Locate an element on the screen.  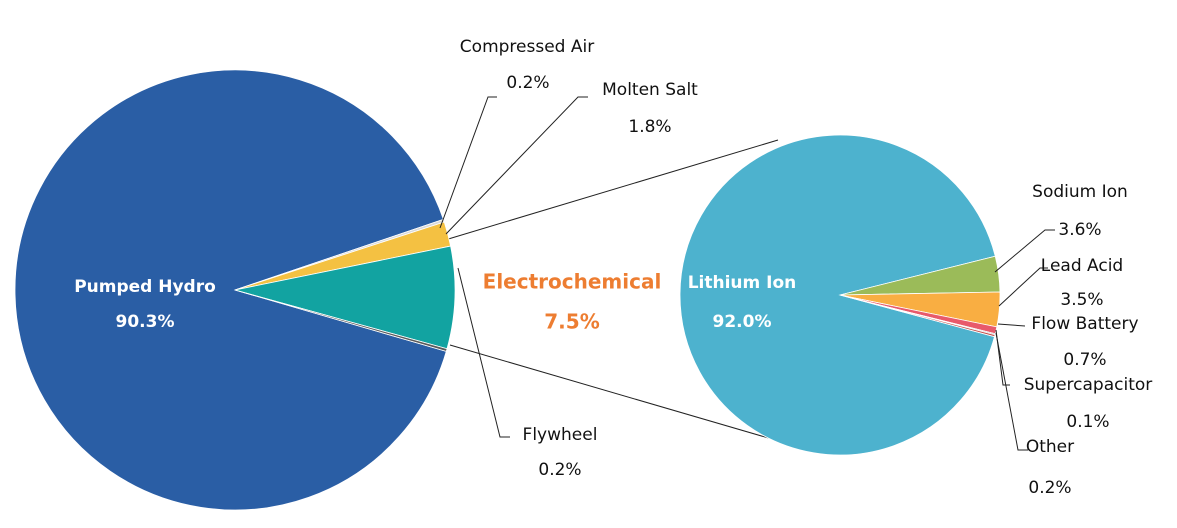
slice-label: Other is located at coordinates (1050, 447).